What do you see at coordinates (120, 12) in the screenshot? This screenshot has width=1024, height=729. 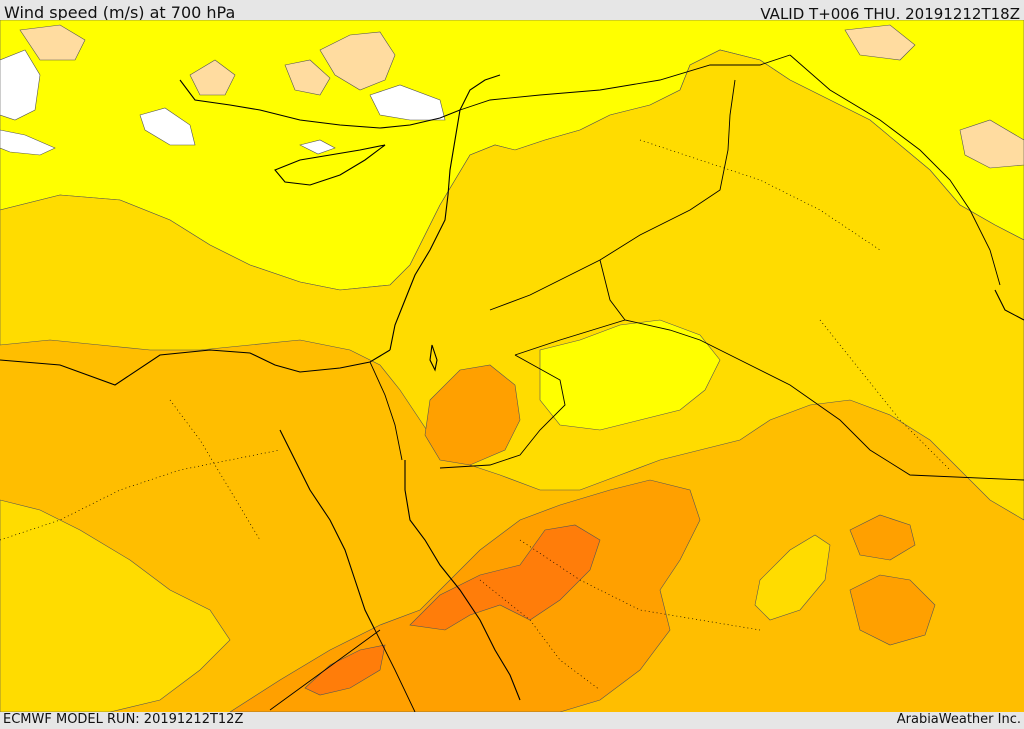 I see `map-title: Wind speed (m/s) at 700 hPa` at bounding box center [120, 12].